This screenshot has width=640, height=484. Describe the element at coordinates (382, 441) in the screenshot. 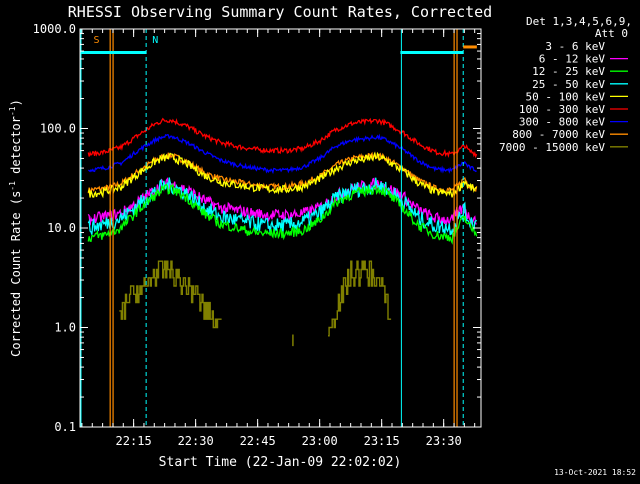

I see `x-tick-label-4: 23:15` at that location.